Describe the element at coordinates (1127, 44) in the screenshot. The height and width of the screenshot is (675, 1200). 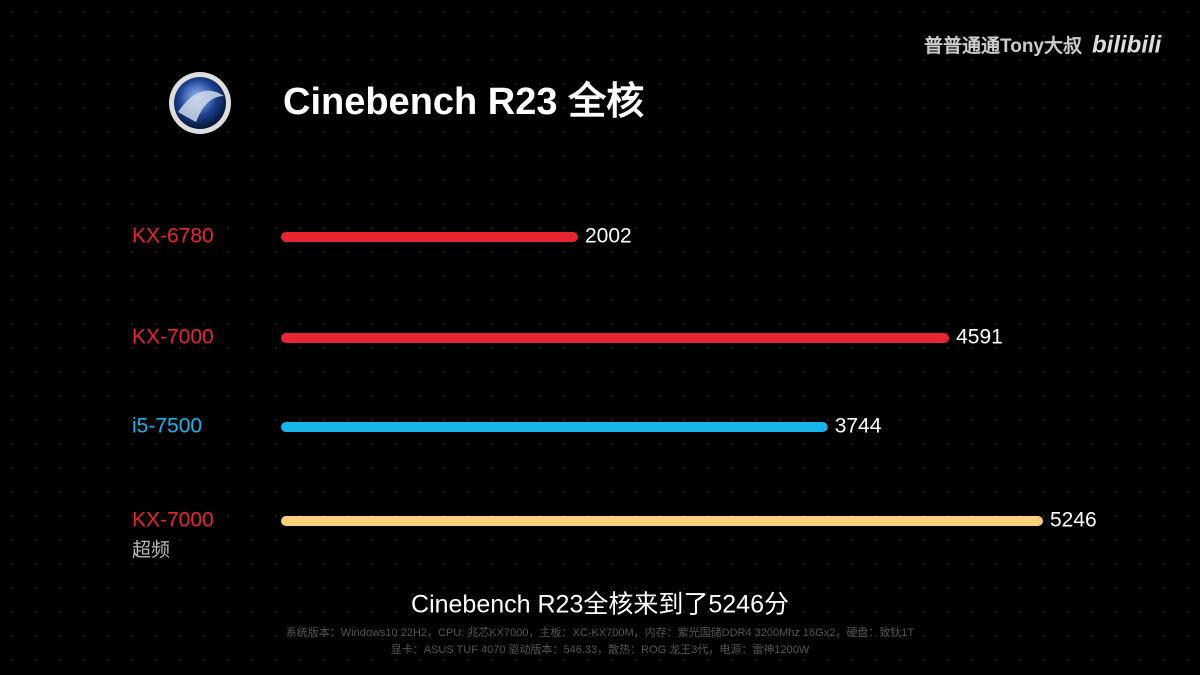
I see `brand: bilibili` at that location.